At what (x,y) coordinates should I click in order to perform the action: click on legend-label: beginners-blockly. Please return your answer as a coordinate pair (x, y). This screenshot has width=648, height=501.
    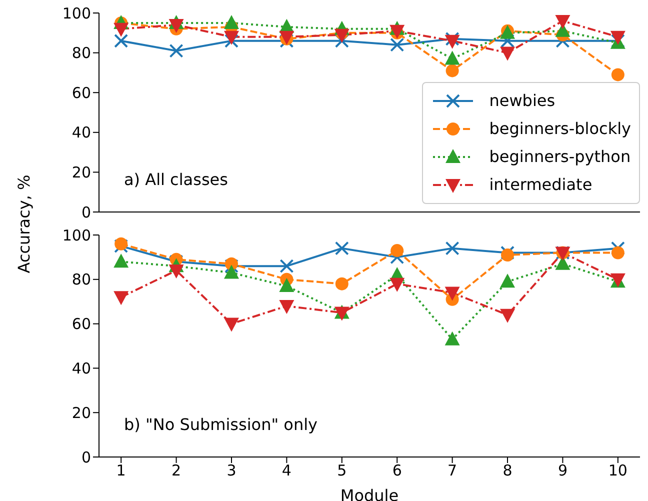
    Looking at the image, I should click on (560, 128).